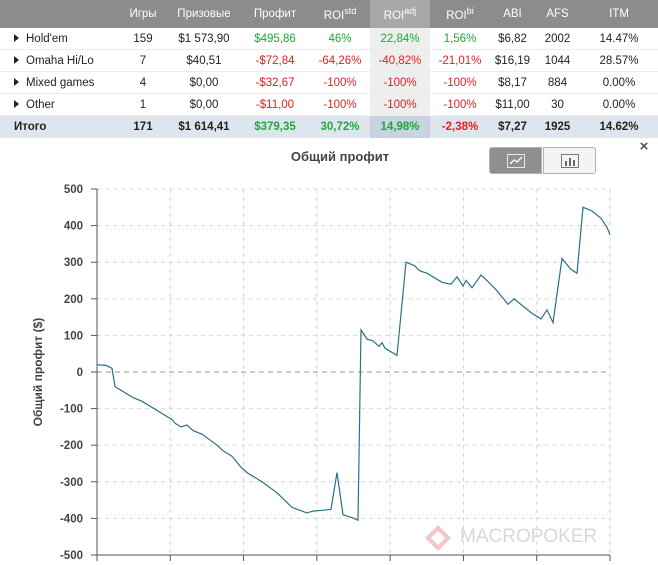 This screenshot has width=658, height=565. I want to click on y-tick-label: -400, so click(71, 519).